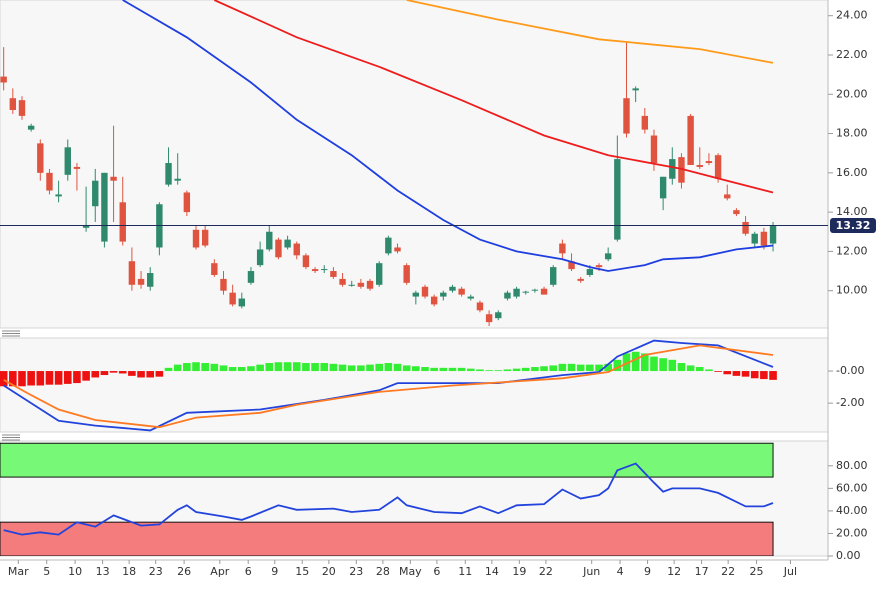 The width and height of the screenshot is (878, 593). What do you see at coordinates (757, 571) in the screenshot?
I see `x-tick-label: 25` at bounding box center [757, 571].